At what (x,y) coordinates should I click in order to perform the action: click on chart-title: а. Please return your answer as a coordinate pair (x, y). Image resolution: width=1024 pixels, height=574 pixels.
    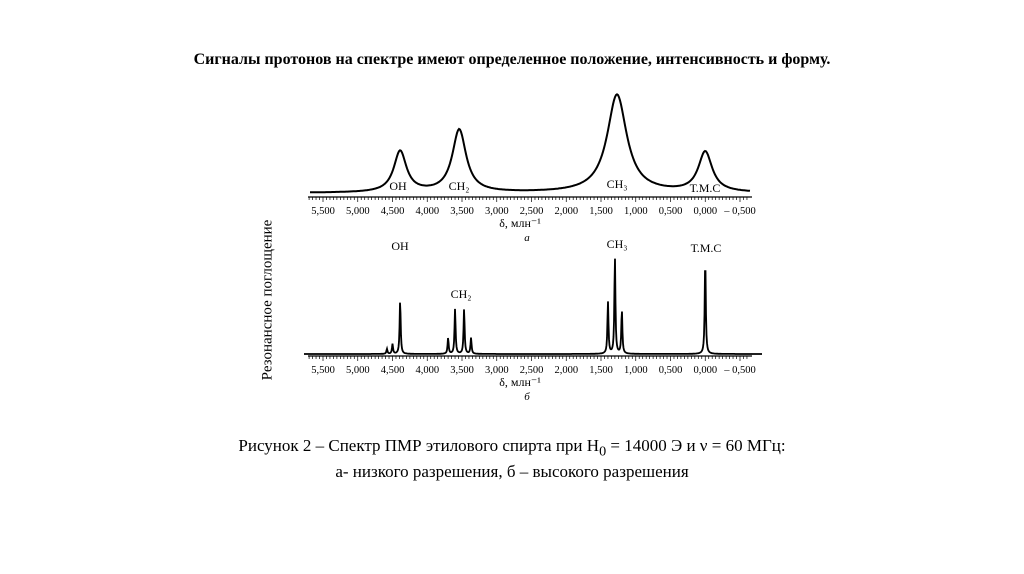
    Looking at the image, I should click on (527, 238).